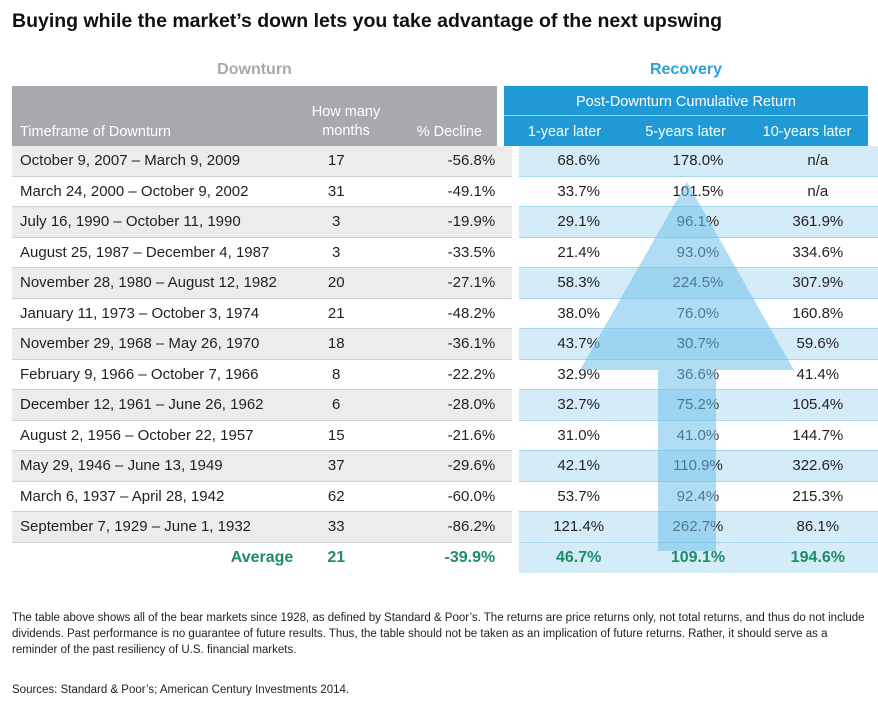  I want to click on cell-decline: -56.8%, so click(441, 161).